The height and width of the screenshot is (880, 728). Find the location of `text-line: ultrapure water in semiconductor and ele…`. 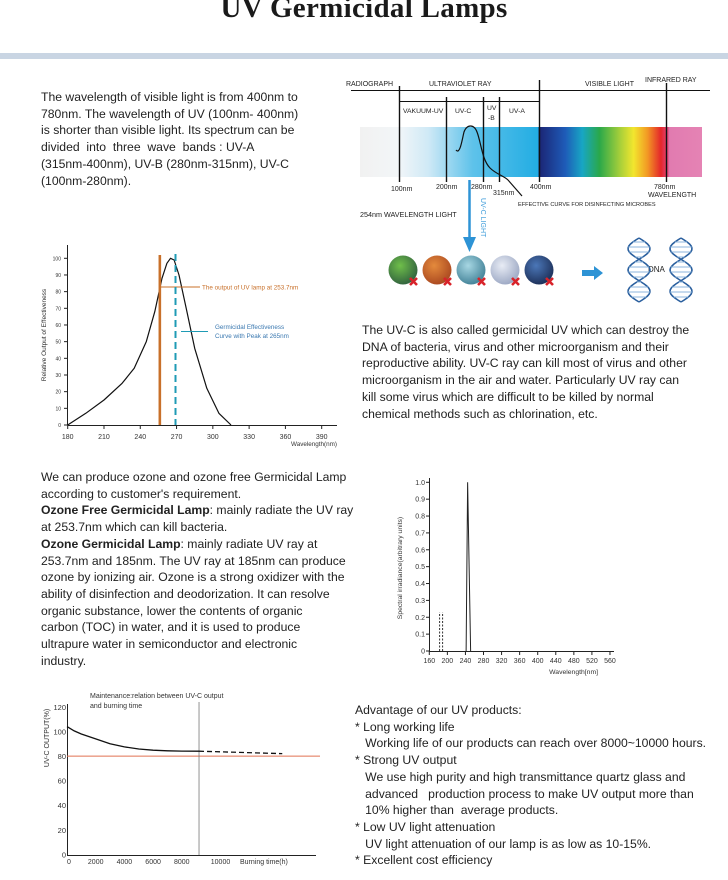

text-line: ultrapure water in semiconductor and ele… is located at coordinates (169, 644).